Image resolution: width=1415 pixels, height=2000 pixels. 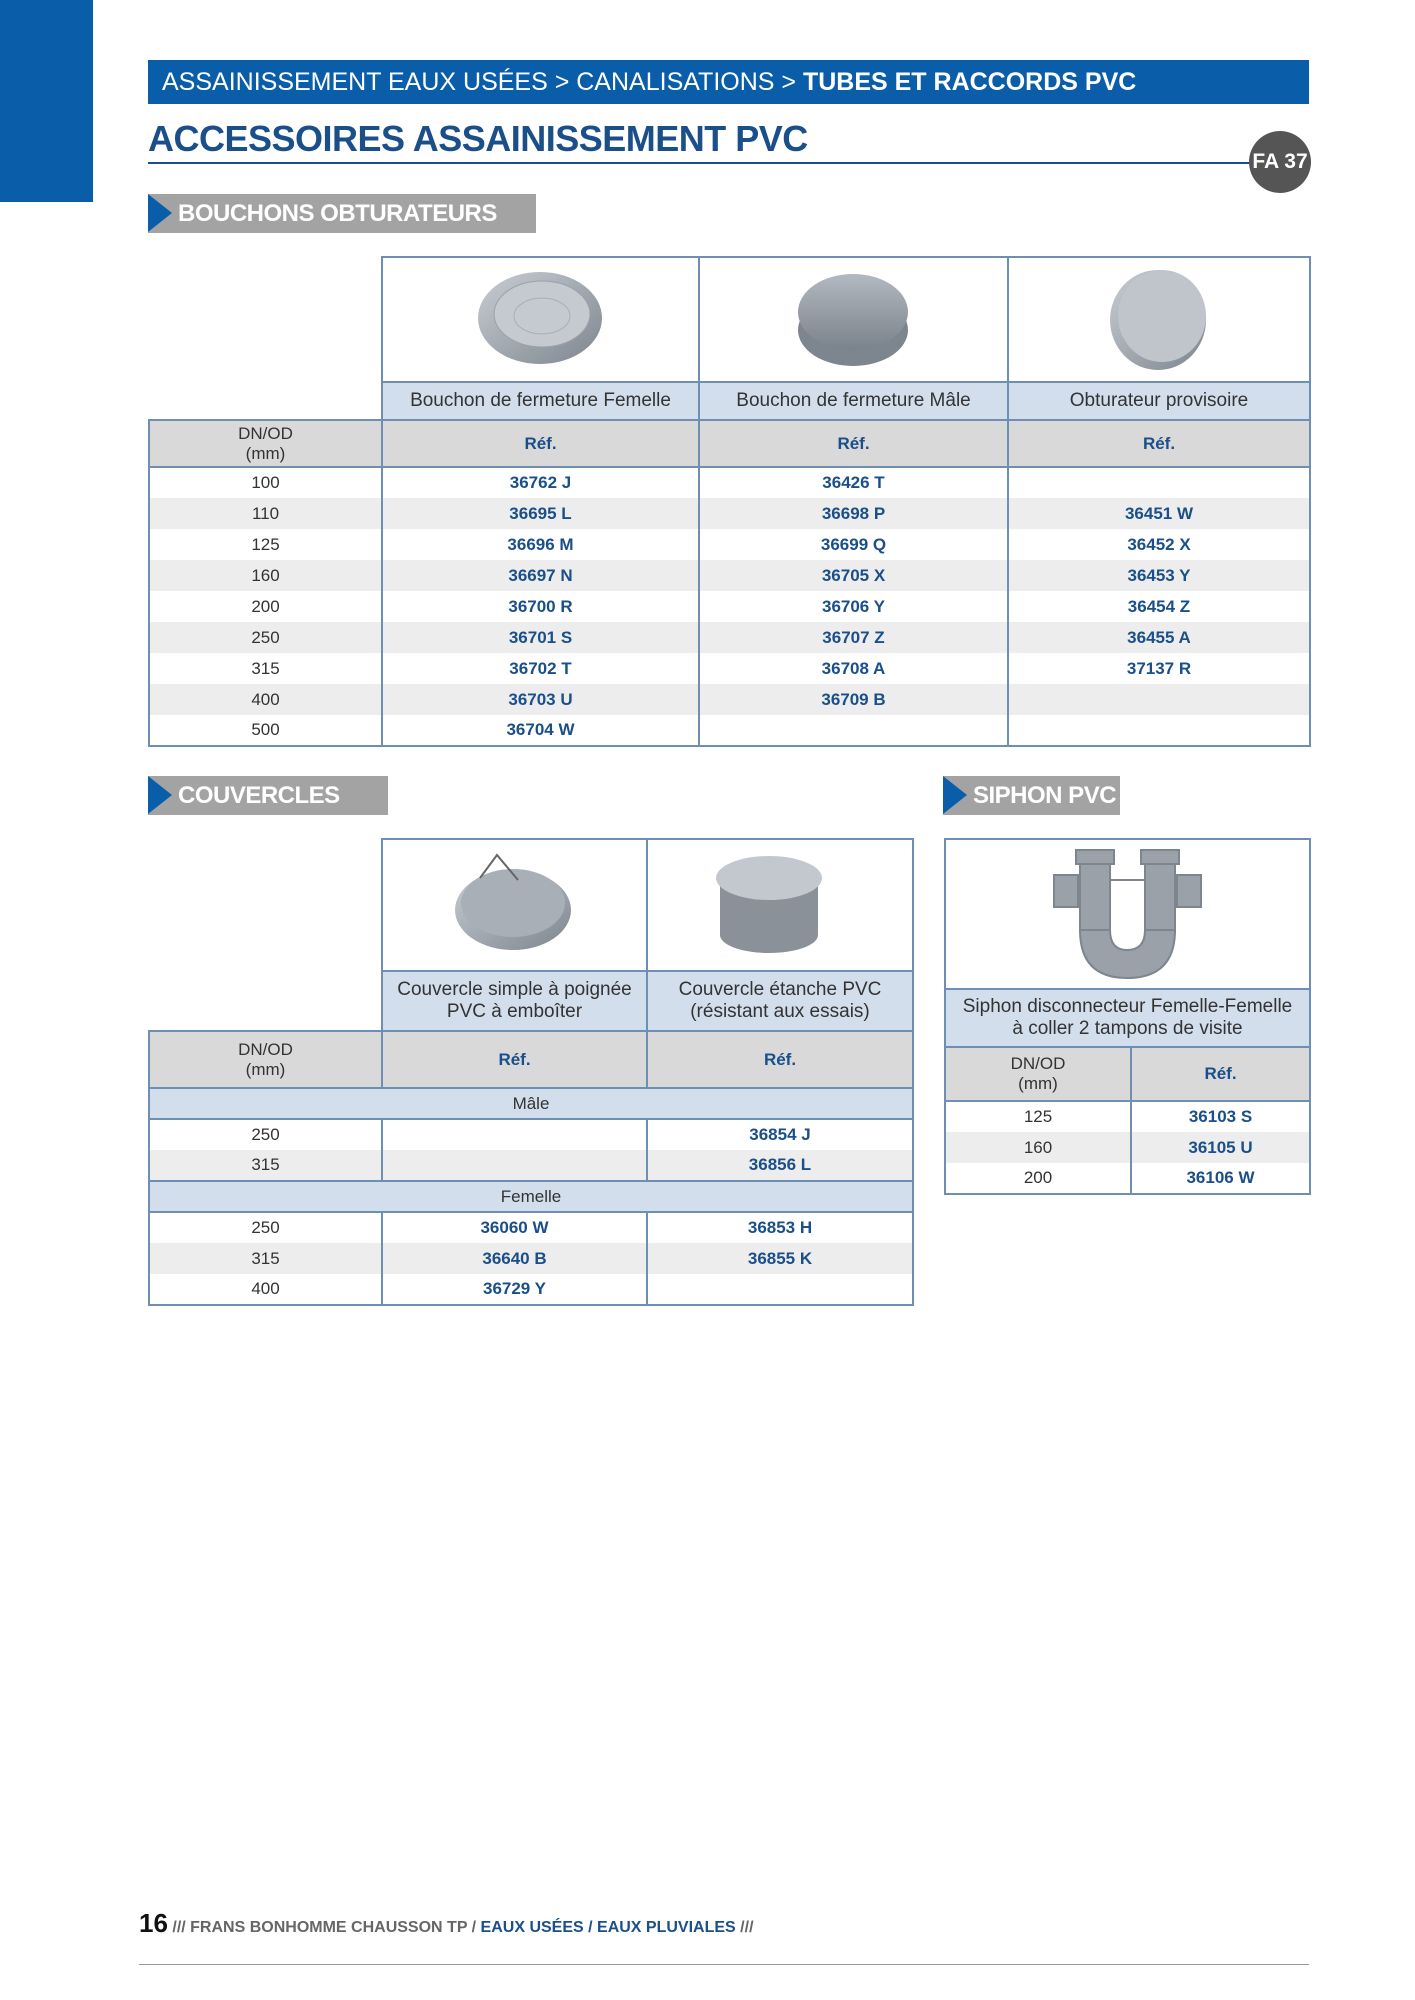 I want to click on ref-cell: 36701 S, so click(x=540, y=637).